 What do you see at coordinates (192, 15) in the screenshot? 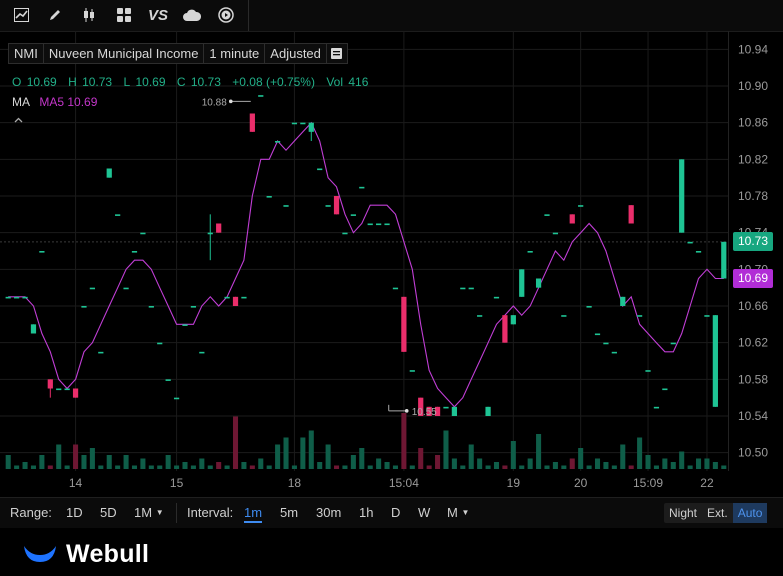
I see `cloud-icon` at bounding box center [192, 15].